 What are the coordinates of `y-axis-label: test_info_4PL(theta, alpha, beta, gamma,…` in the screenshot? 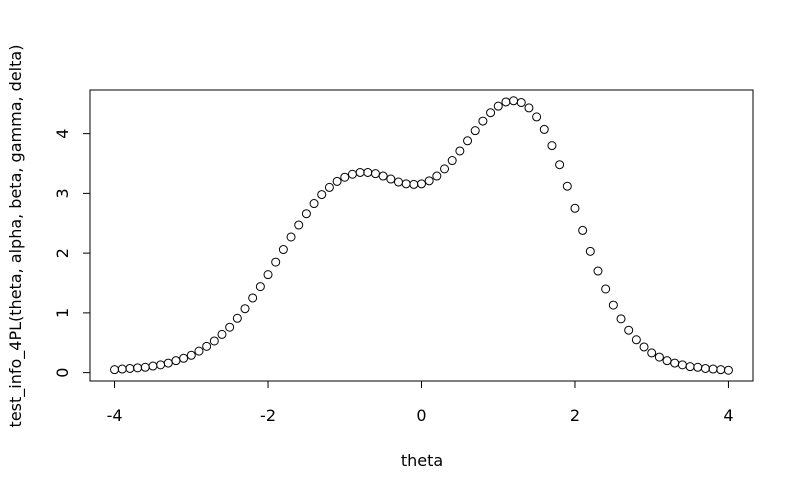 It's located at (16, 236).